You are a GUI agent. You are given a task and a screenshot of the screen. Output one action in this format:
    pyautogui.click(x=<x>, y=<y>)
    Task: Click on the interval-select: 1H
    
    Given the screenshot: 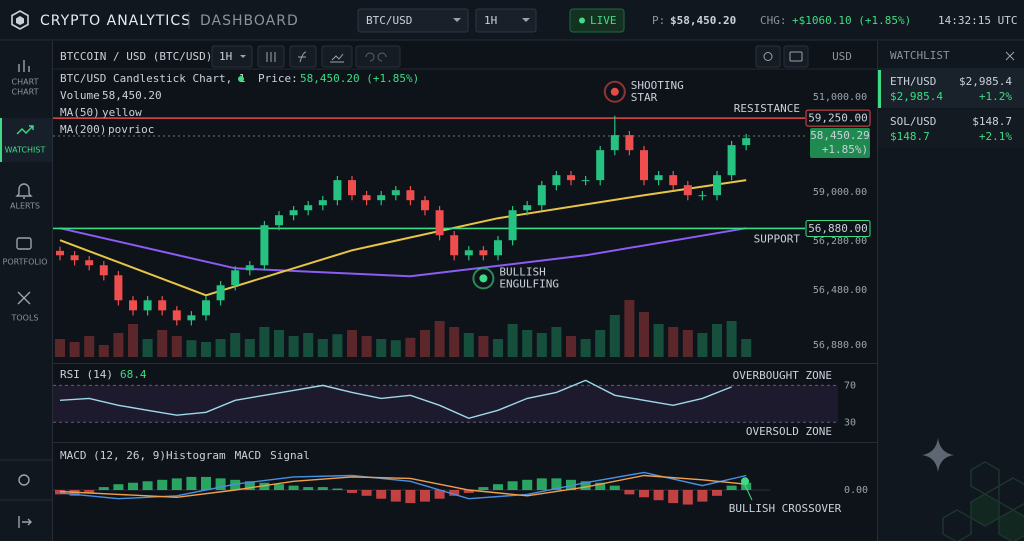 What is the action you would take?
    pyautogui.click(x=506, y=20)
    